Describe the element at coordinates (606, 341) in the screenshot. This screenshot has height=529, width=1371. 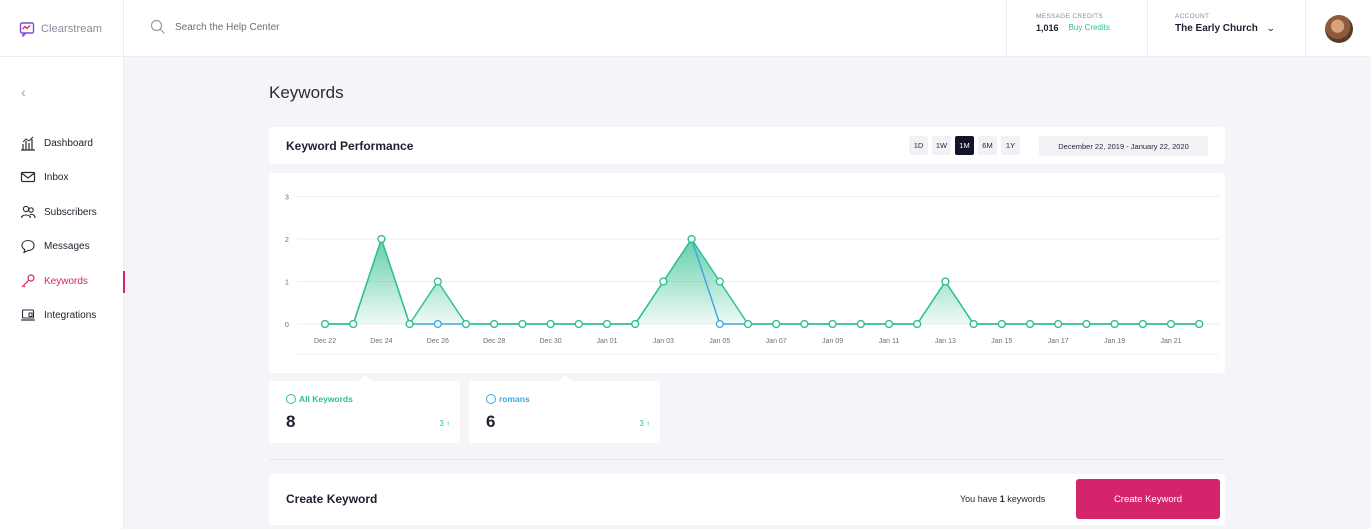
I see `x-tick-label: Jan 01` at that location.